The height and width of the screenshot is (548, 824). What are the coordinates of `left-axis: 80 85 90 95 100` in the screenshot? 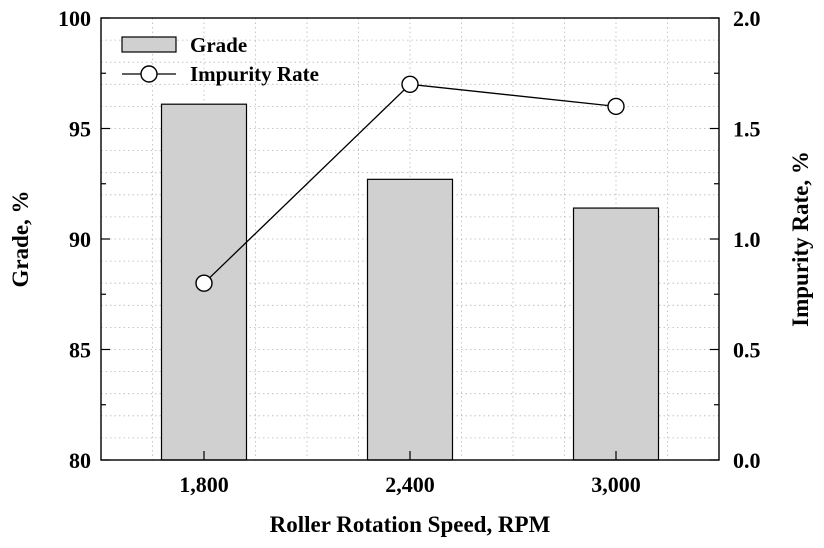 It's located at (84, 239).